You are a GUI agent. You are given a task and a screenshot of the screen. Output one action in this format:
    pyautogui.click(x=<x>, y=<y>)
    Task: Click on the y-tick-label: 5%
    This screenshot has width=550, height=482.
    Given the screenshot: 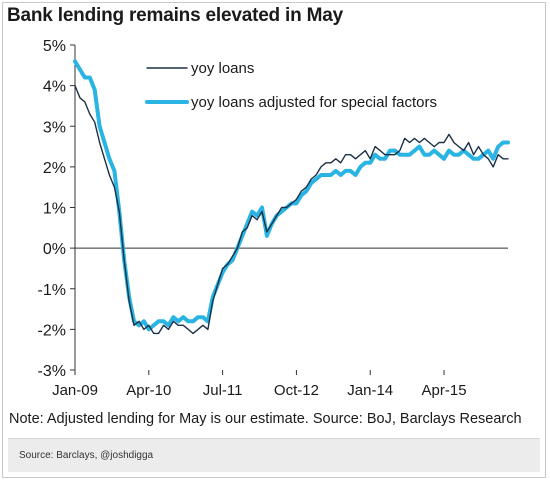 What is the action you would take?
    pyautogui.click(x=54, y=46)
    